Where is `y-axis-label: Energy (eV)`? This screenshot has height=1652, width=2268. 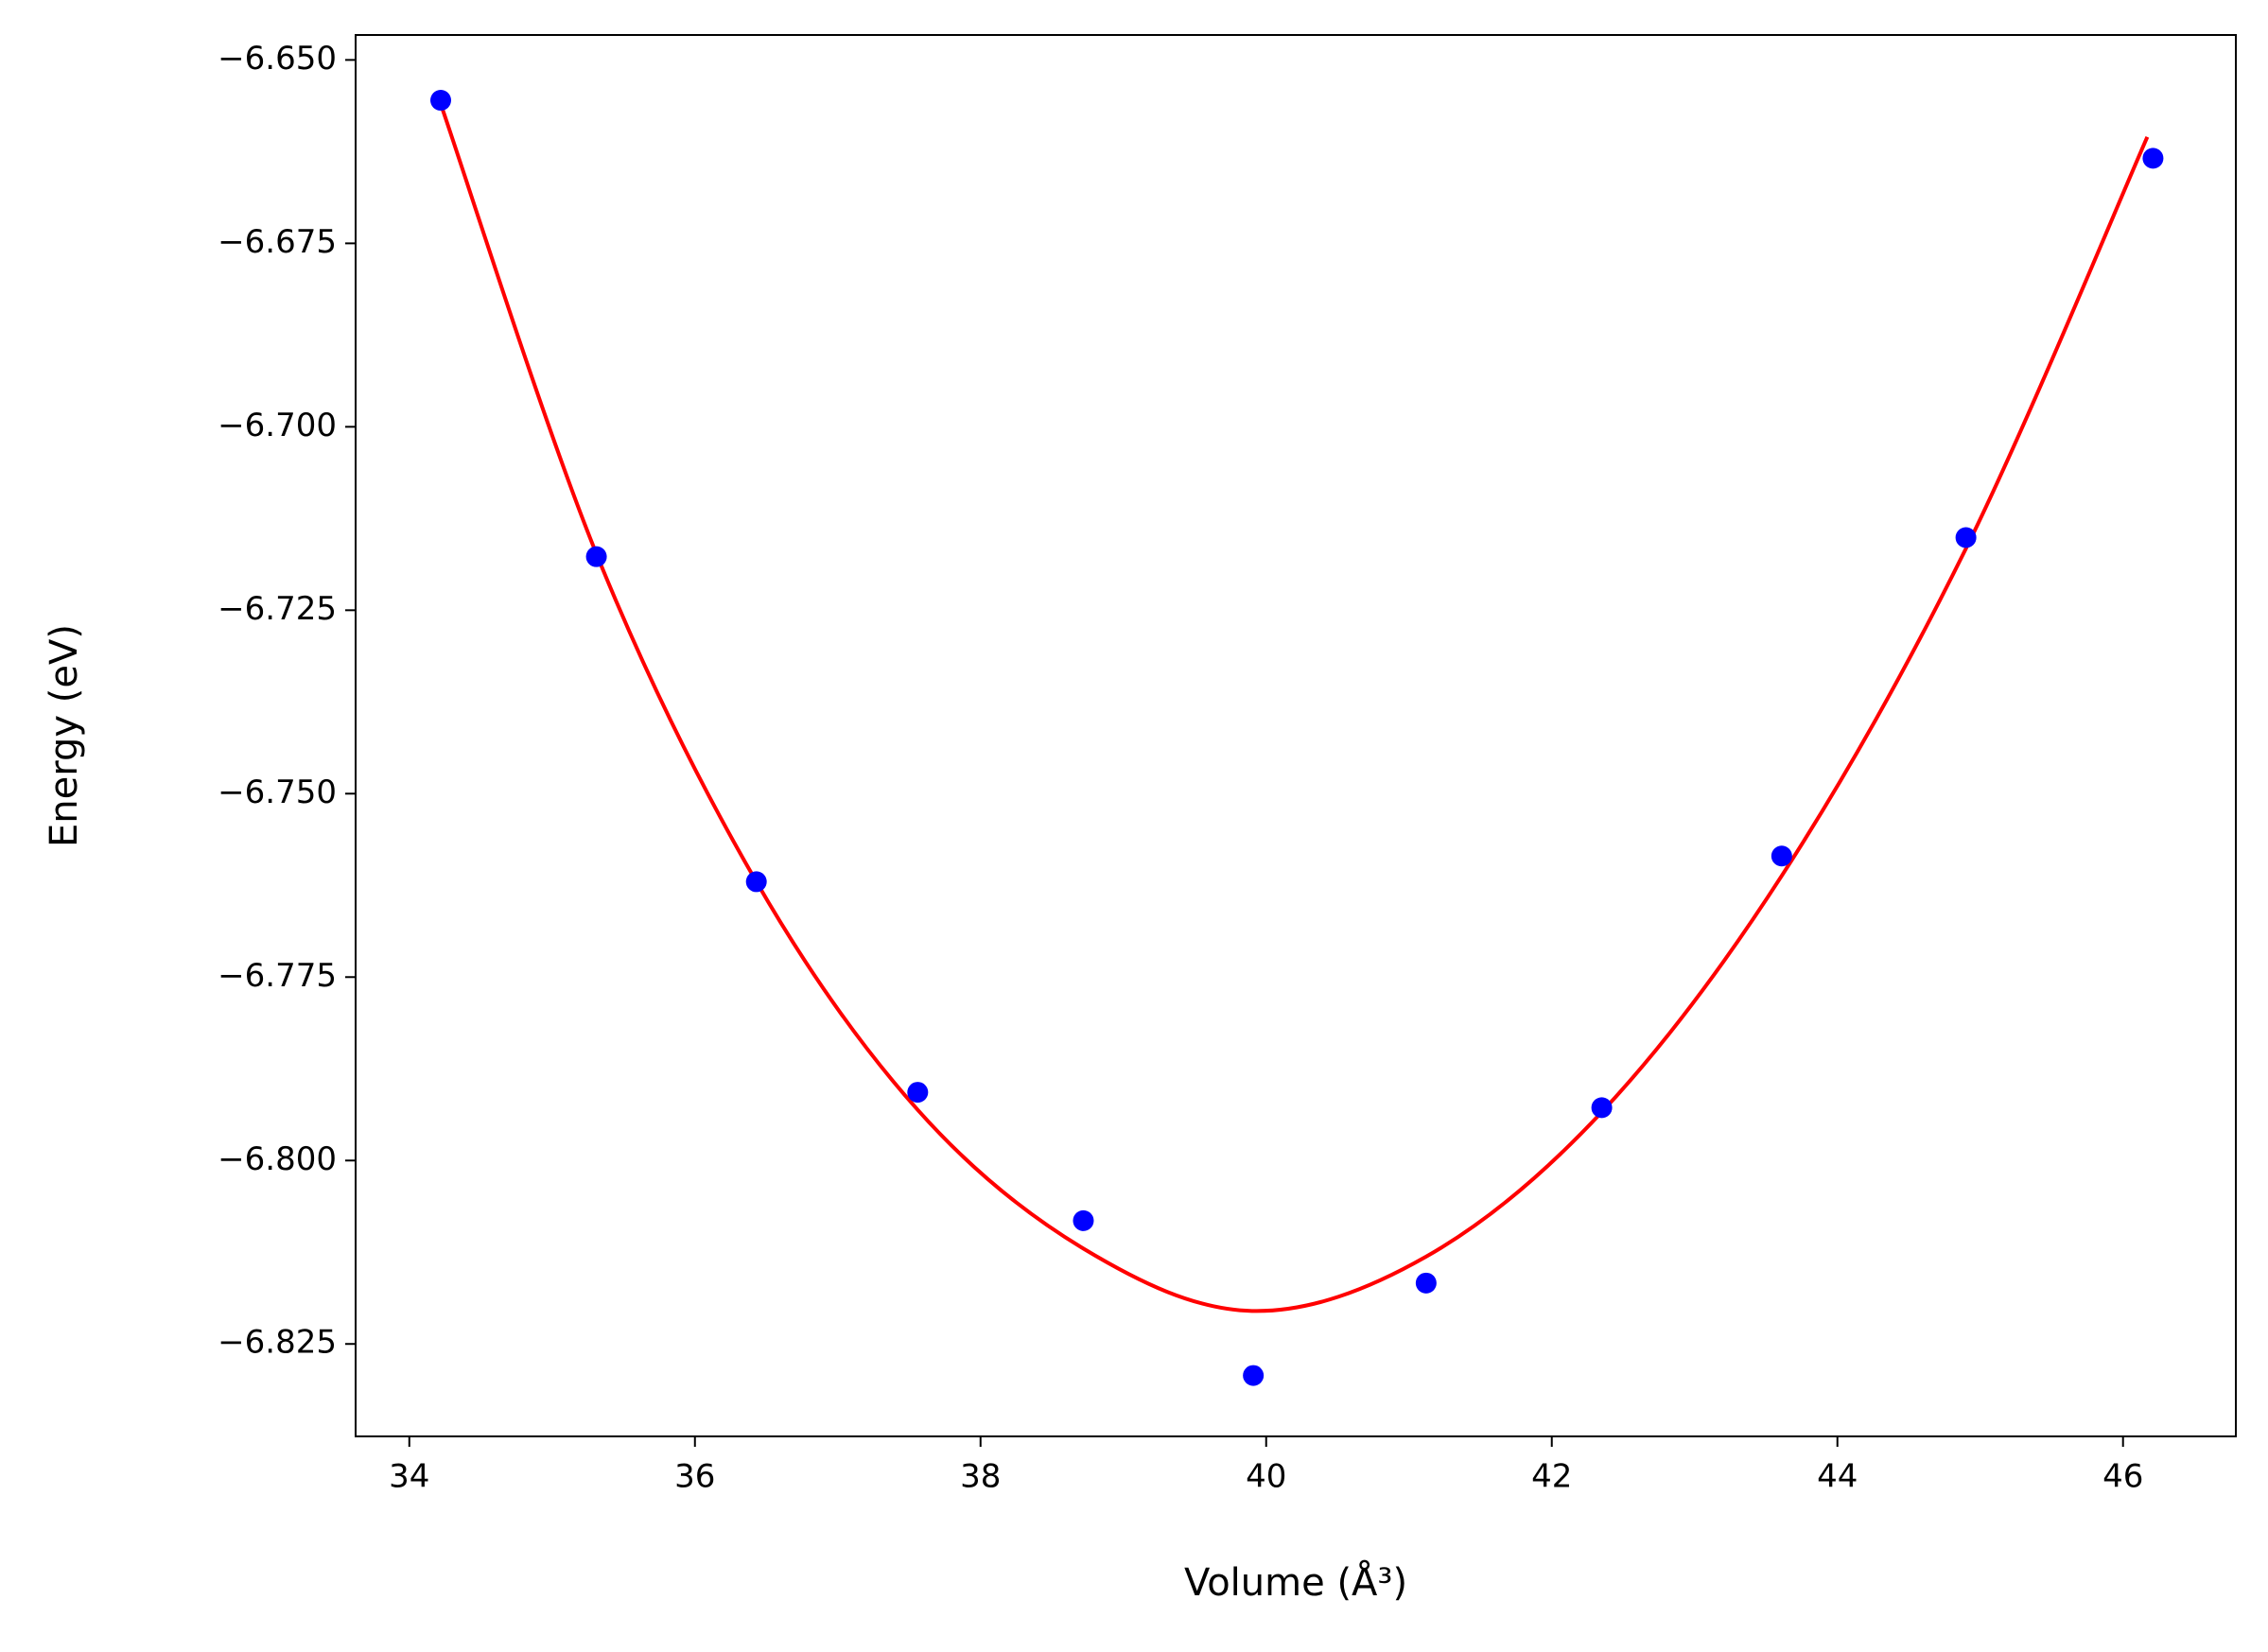 y-axis-label: Energy (eV) is located at coordinates (64, 736).